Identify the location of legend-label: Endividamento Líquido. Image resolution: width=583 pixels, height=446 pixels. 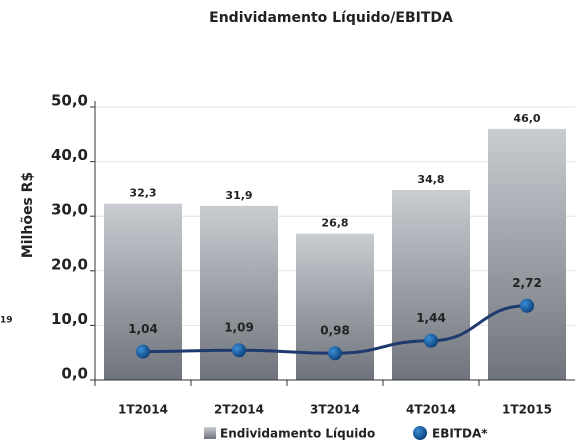
(297, 434).